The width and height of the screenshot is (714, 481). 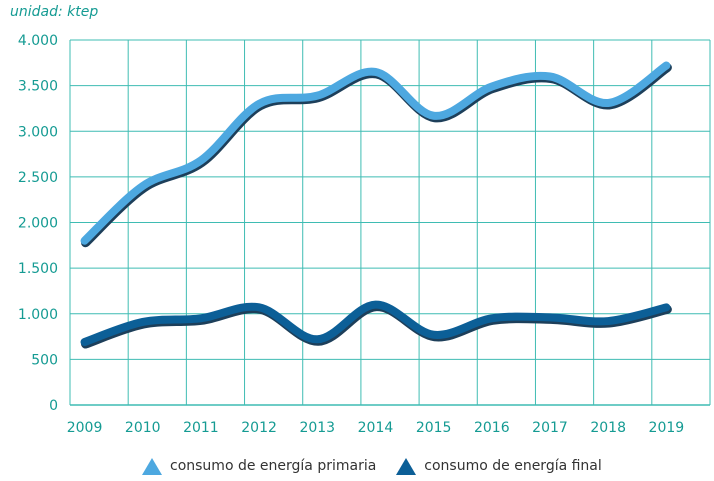 What do you see at coordinates (54, 12) in the screenshot?
I see `unit-label: unidad: ktep` at bounding box center [54, 12].